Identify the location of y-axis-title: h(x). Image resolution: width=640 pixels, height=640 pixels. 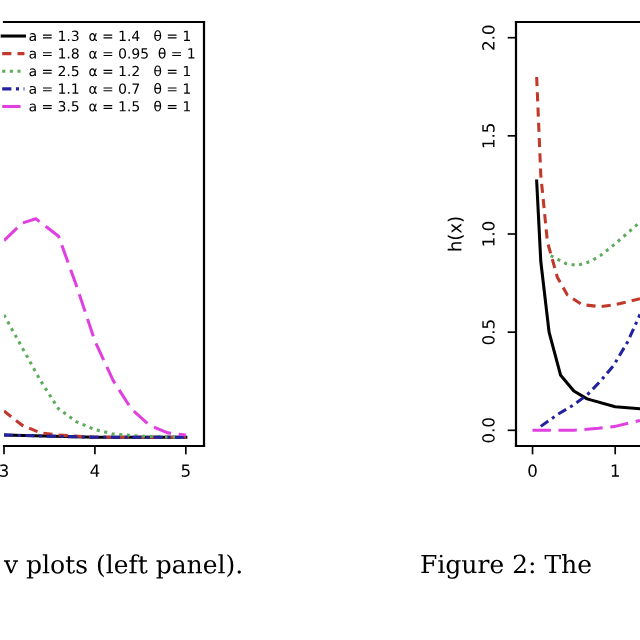
(455, 234).